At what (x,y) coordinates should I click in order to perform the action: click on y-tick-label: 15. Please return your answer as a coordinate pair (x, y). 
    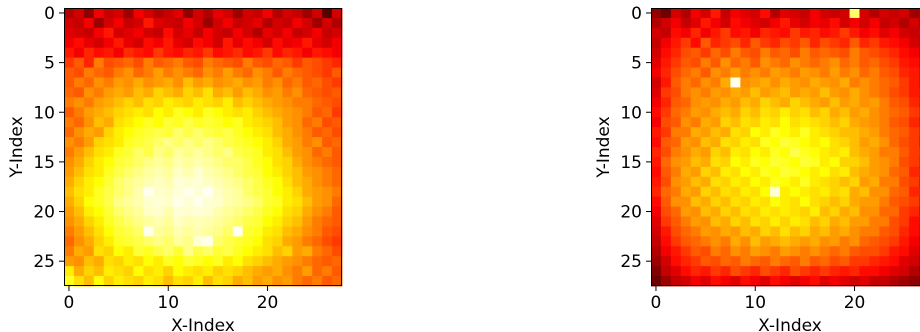
    Looking at the image, I should click on (631, 163).